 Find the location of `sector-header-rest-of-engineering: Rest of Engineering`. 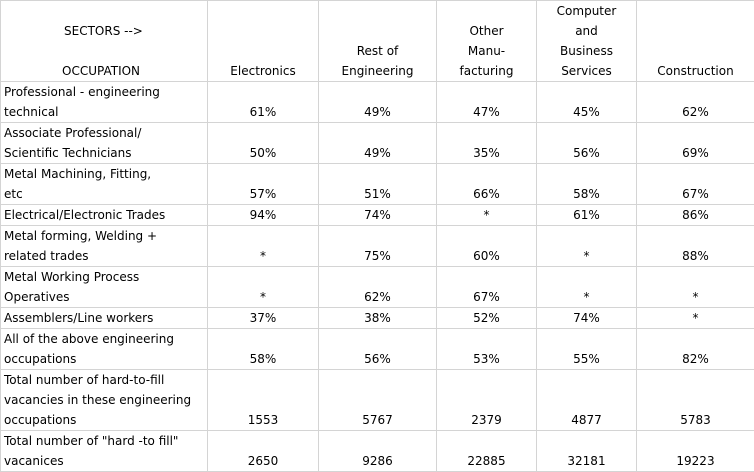

sector-header-rest-of-engineering: Rest of Engineering is located at coordinates (378, 41).